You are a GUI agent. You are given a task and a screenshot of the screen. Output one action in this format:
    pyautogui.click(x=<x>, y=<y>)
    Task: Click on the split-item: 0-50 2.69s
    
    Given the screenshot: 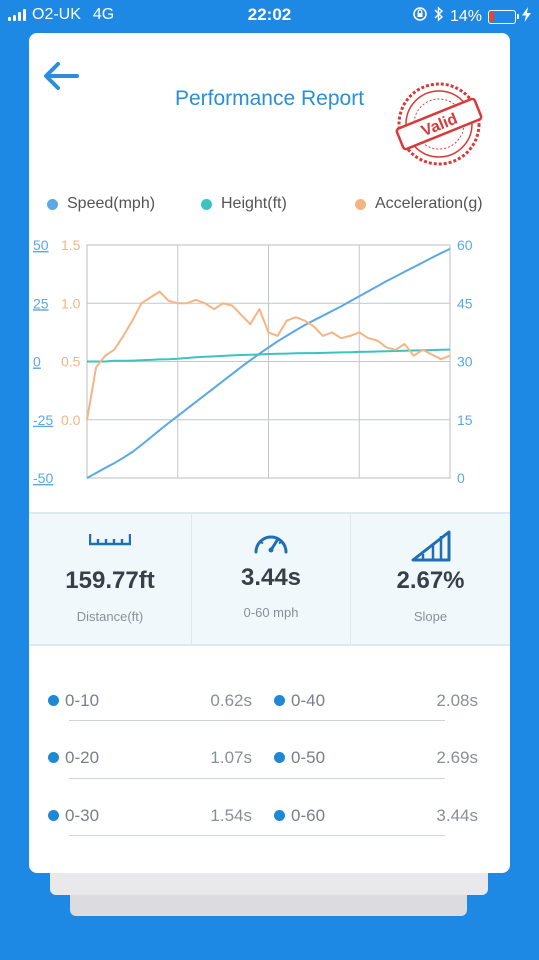 What is the action you would take?
    pyautogui.click(x=389, y=753)
    